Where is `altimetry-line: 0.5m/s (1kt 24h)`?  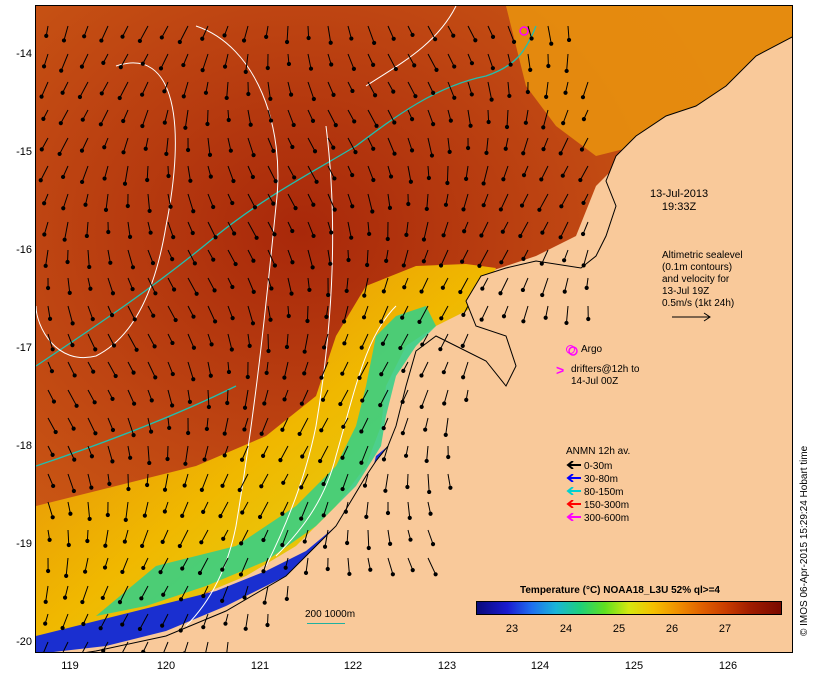
altimetry-line: 0.5m/s (1kt 24h) is located at coordinates (698, 303).